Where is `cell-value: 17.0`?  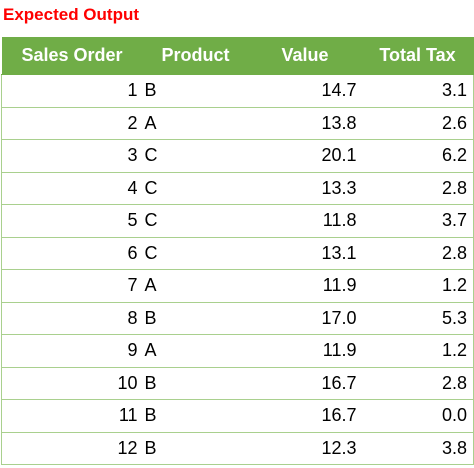 cell-value: 17.0 is located at coordinates (305, 318).